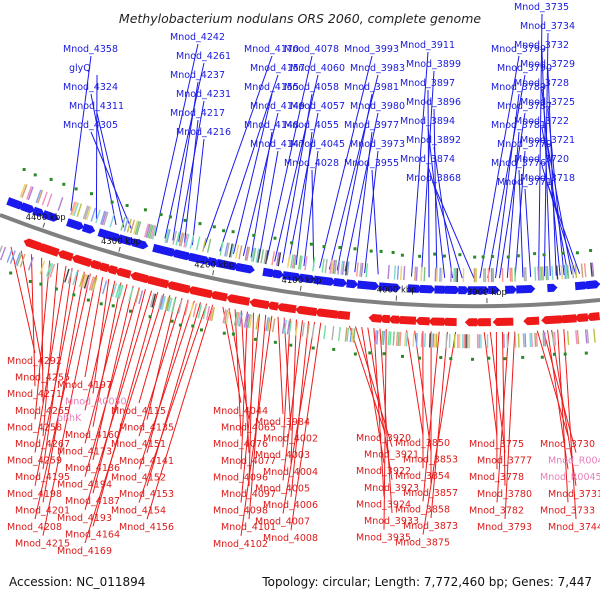 The image size is (600, 600). I want to click on reverse-gene-label: Mnod_4098, so click(240, 511).